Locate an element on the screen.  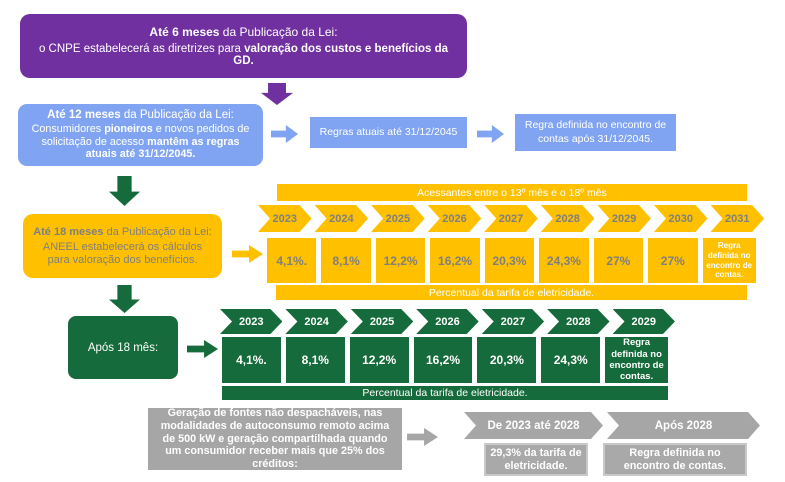
blue-box-title: Até 12 meses da Publicação da Lei: is located at coordinates (140, 115).